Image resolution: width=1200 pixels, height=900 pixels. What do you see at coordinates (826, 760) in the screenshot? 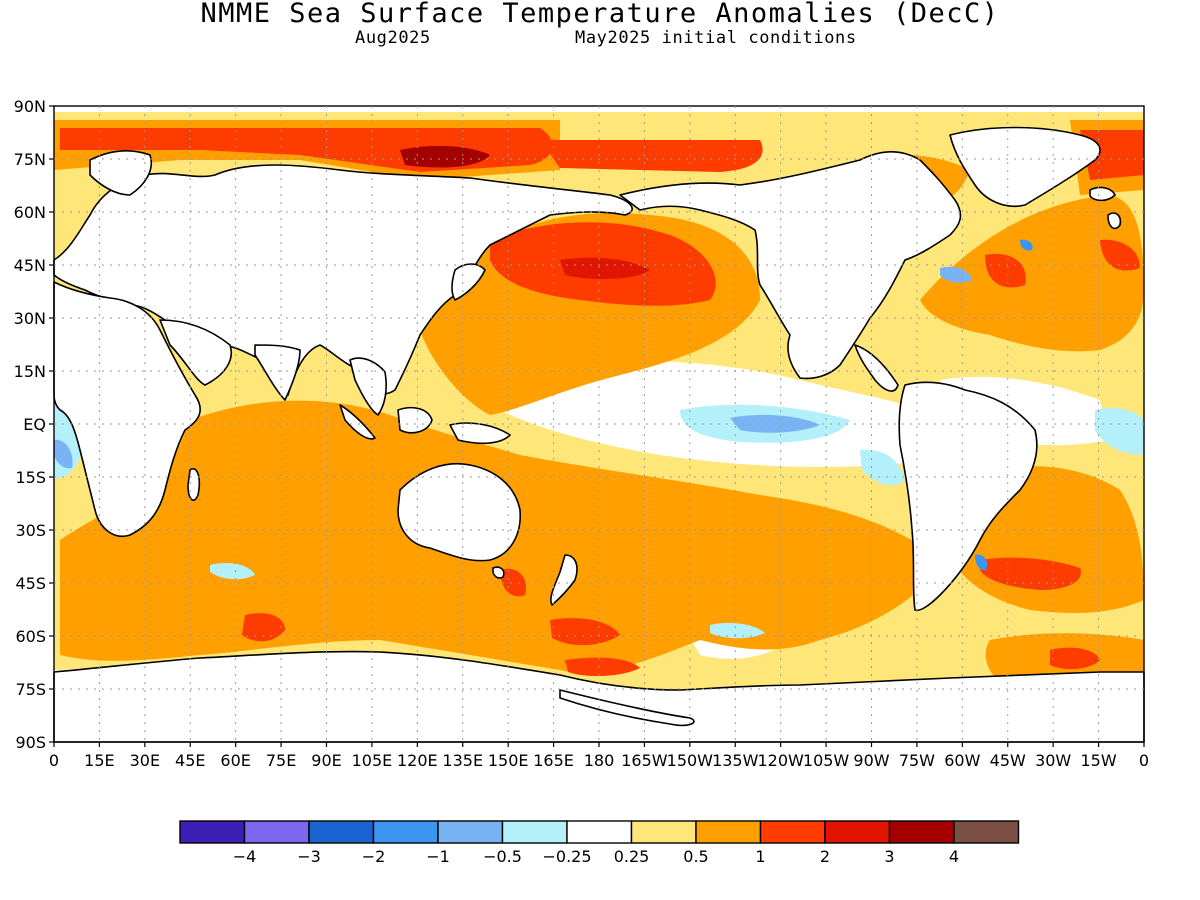
I see `longitude-label: 105W` at bounding box center [826, 760].